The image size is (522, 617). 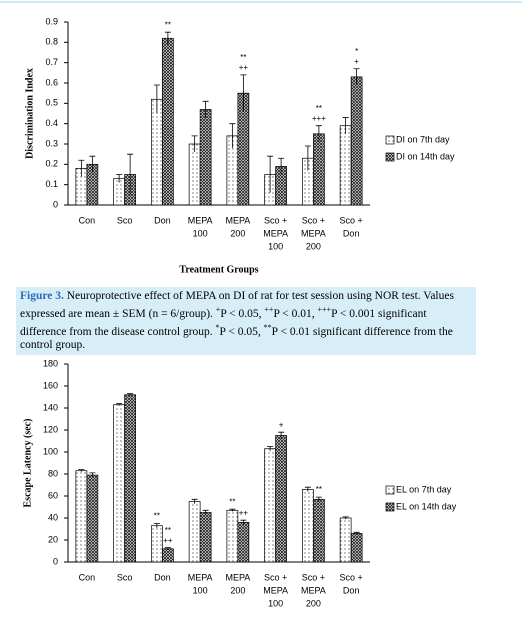 What do you see at coordinates (55, 204) in the screenshot?
I see `y-tick-label: 0` at bounding box center [55, 204].